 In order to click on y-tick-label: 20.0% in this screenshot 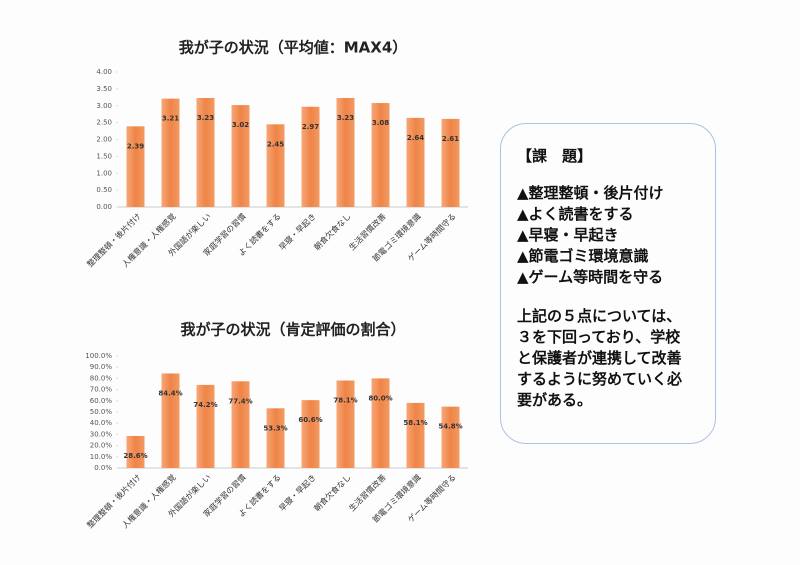, I will do `click(101, 446)`.